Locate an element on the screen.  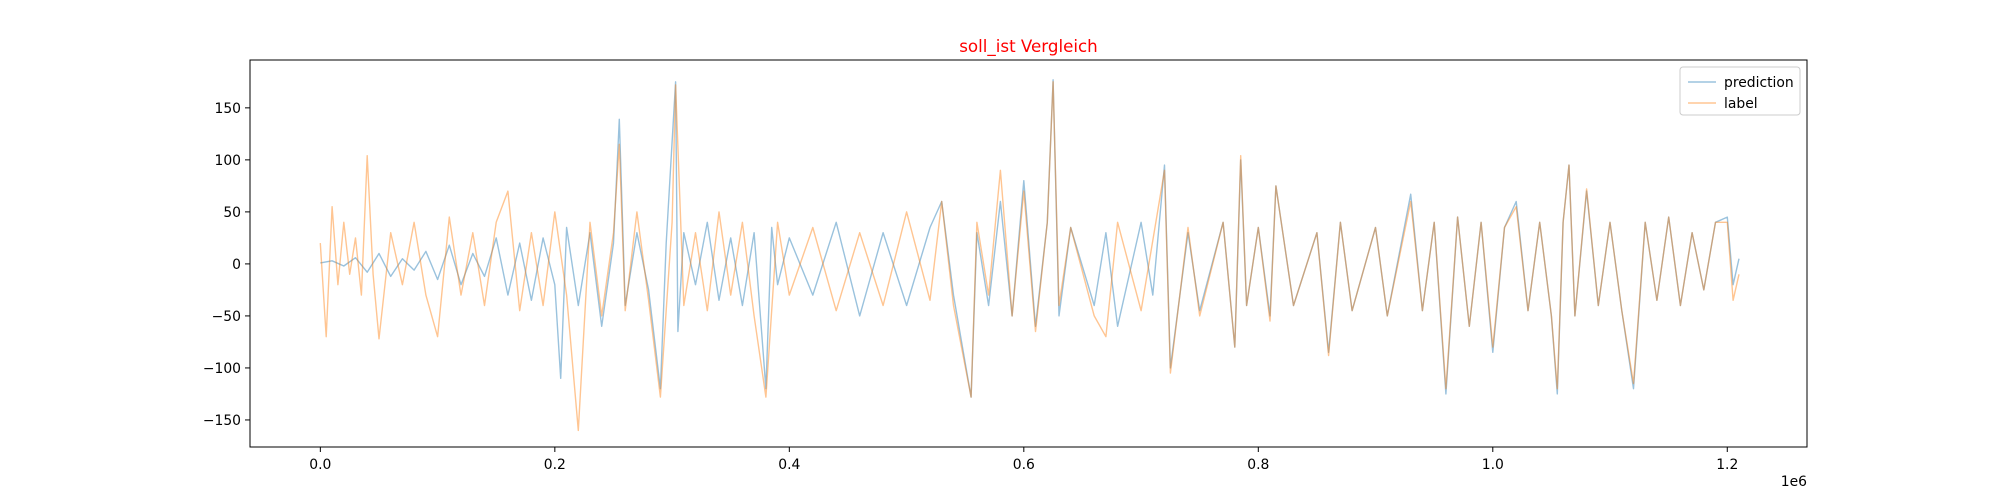
legend: prediction label is located at coordinates (1740, 91).